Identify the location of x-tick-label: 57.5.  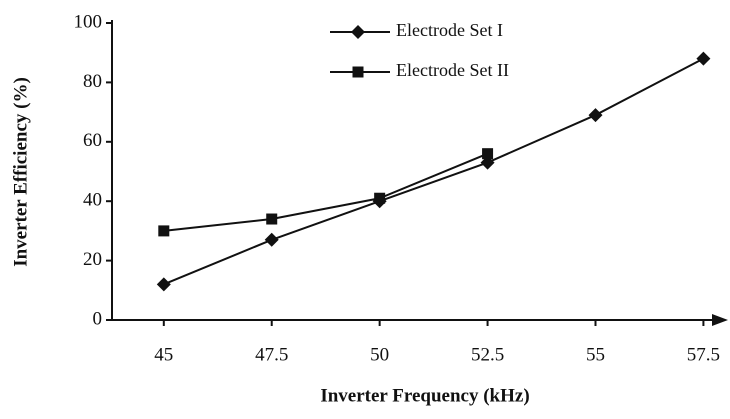
(703, 354).